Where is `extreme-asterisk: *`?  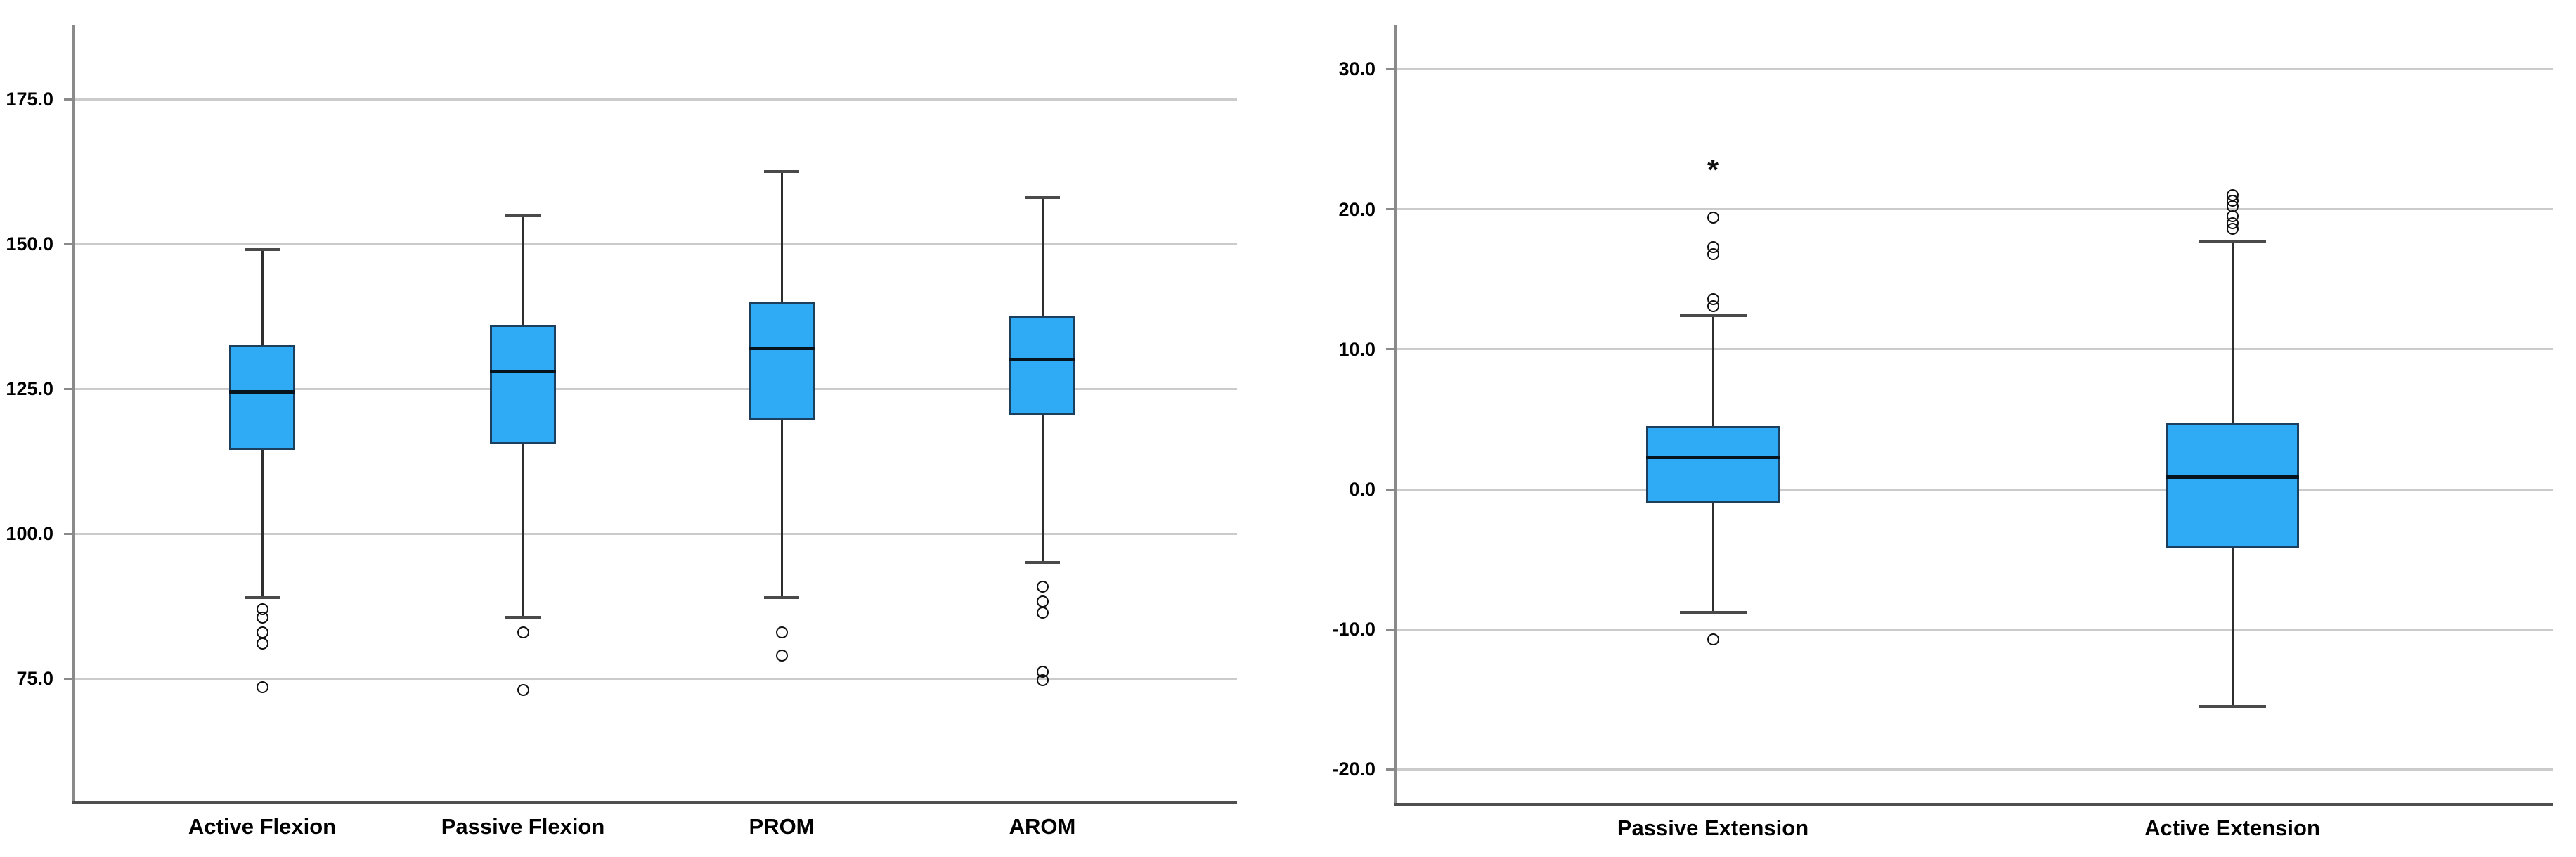
extreme-asterisk: * is located at coordinates (1713, 170).